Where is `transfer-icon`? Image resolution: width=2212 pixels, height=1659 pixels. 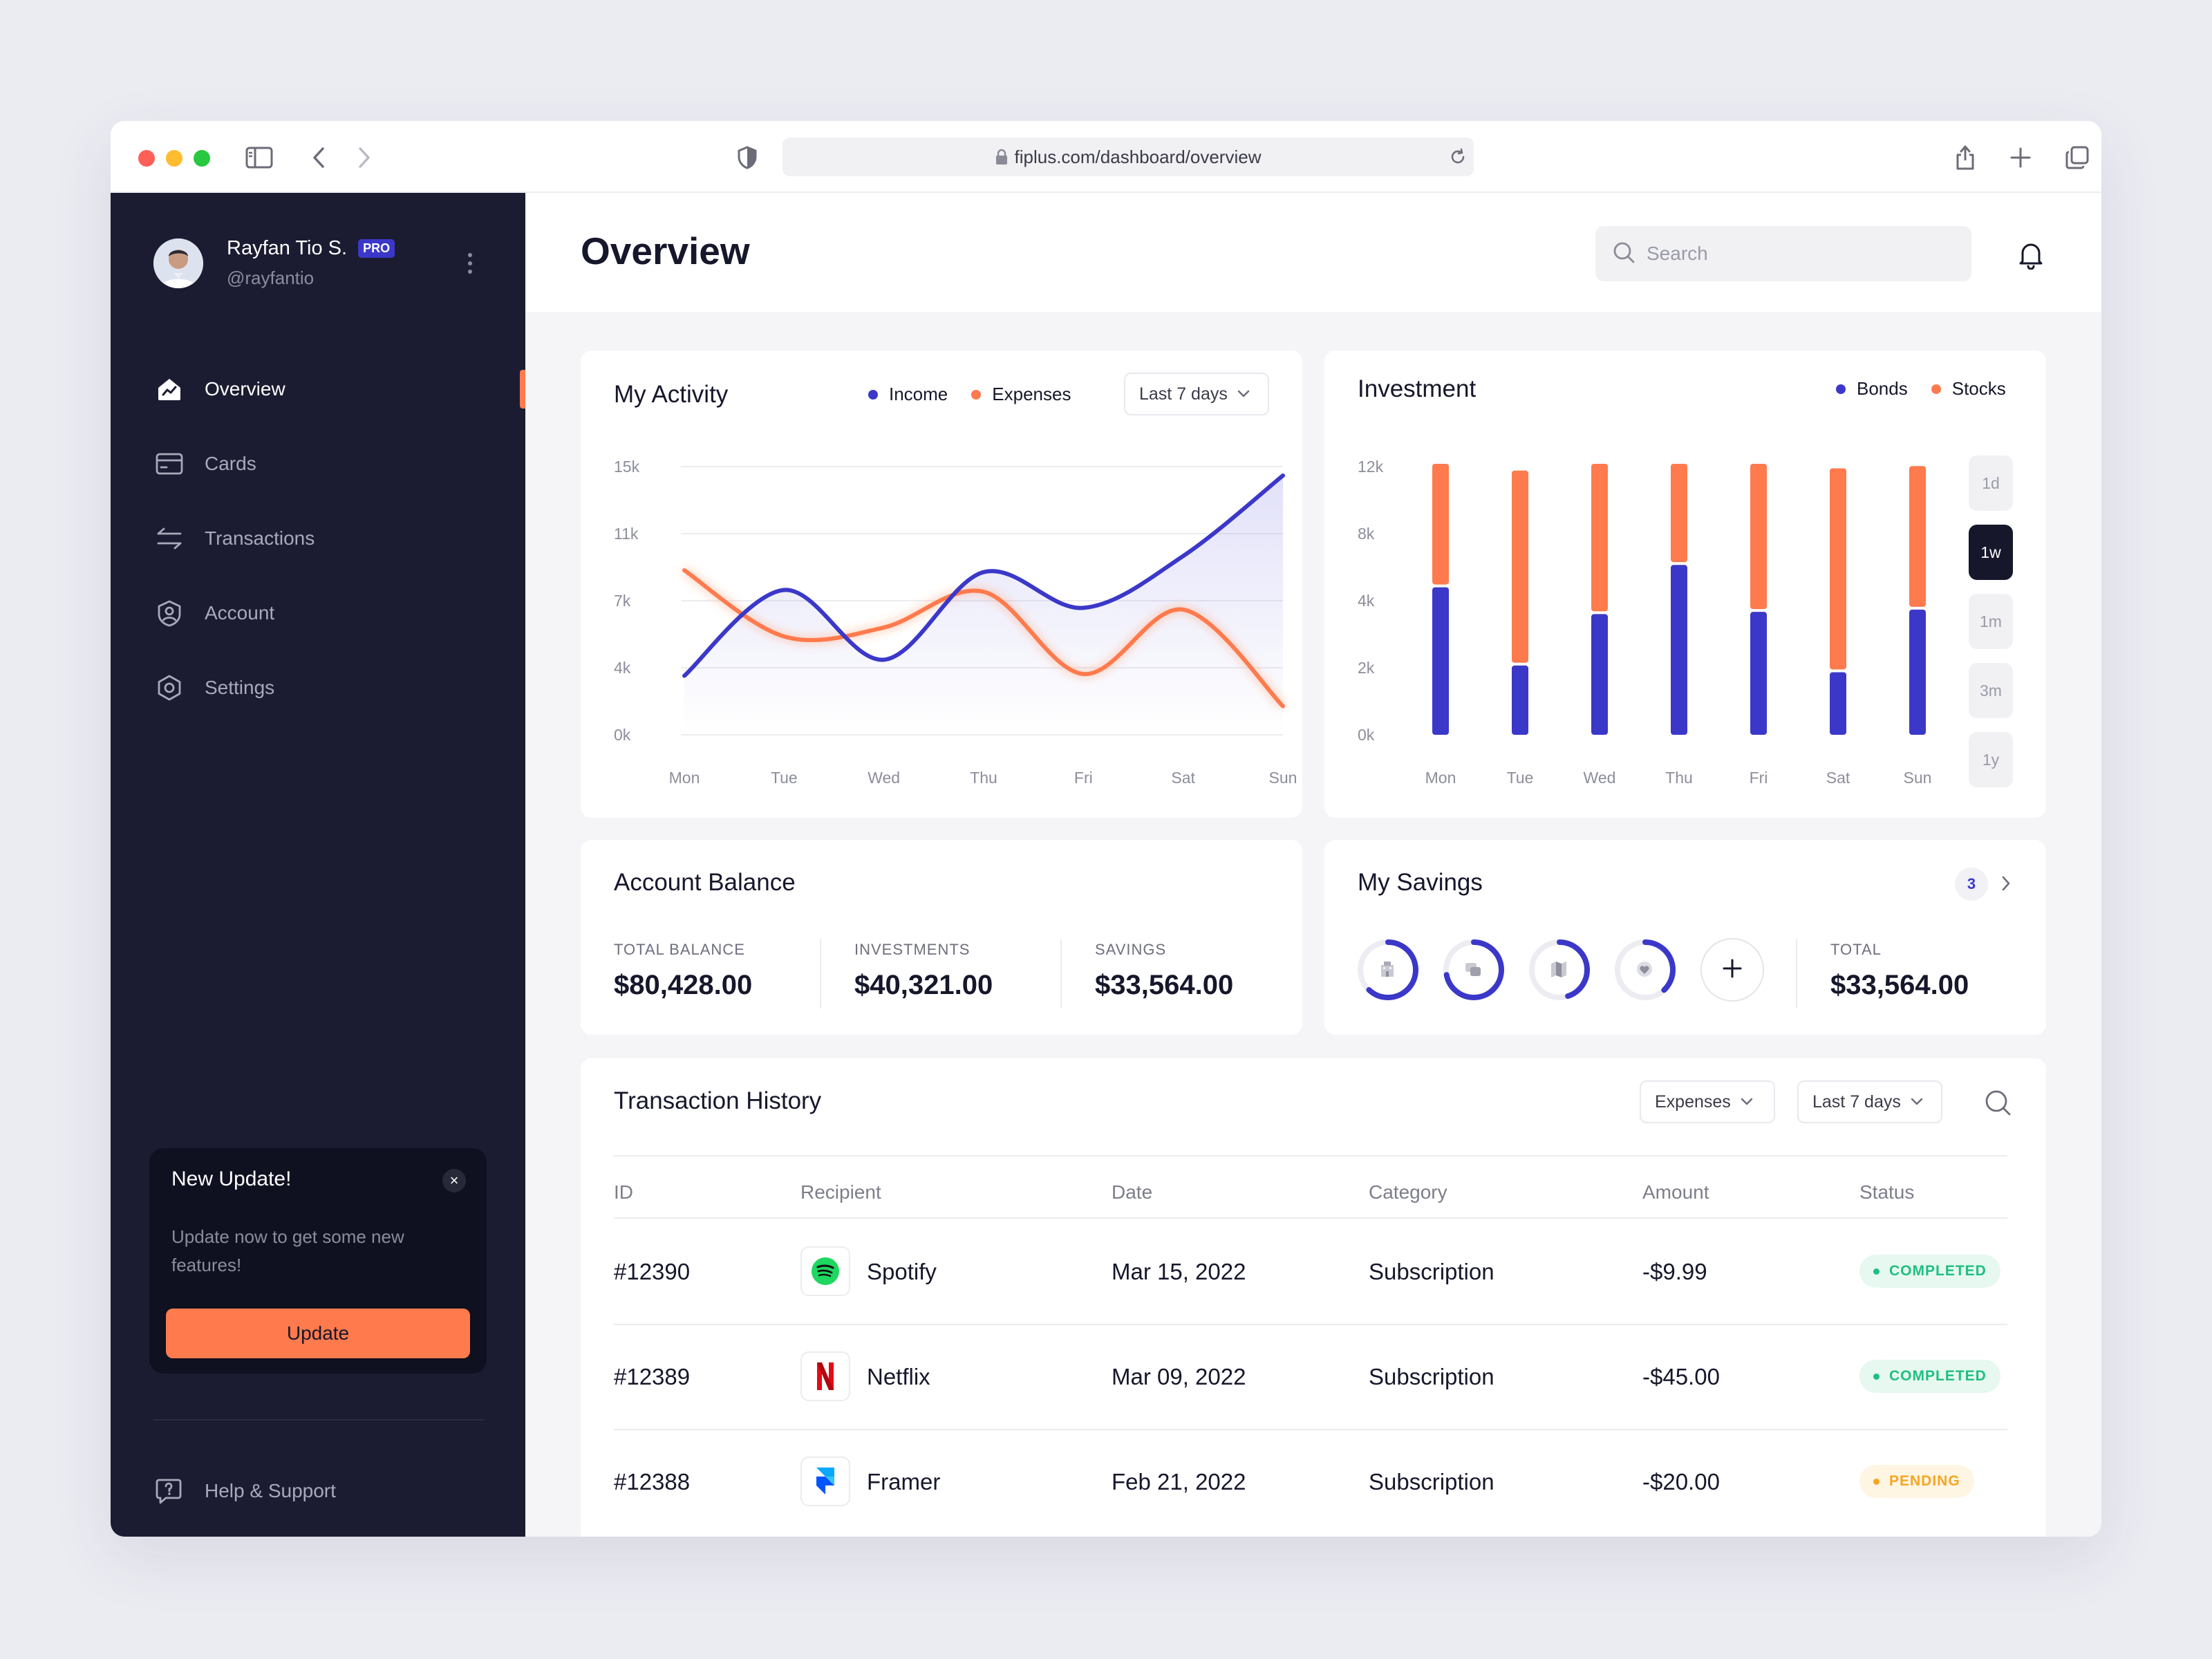 transfer-icon is located at coordinates (169, 538).